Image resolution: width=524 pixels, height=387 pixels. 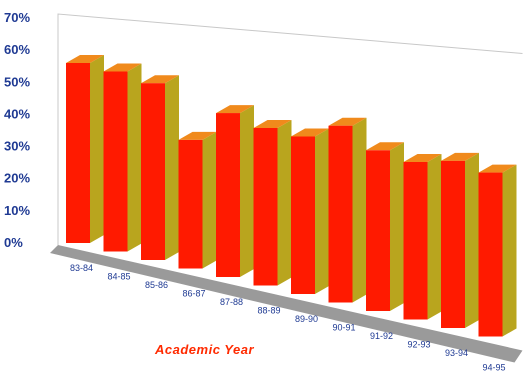 I want to click on x-tick-label: 92-93, so click(x=419, y=345).